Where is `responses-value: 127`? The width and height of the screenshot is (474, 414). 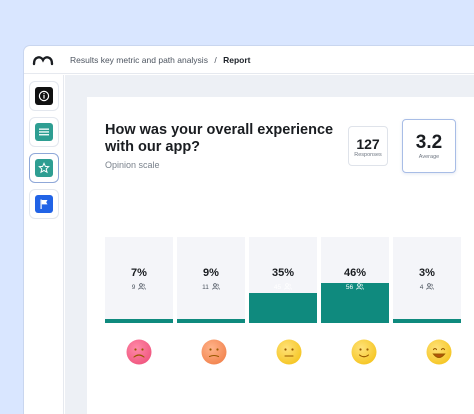 responses-value: 127 is located at coordinates (368, 144).